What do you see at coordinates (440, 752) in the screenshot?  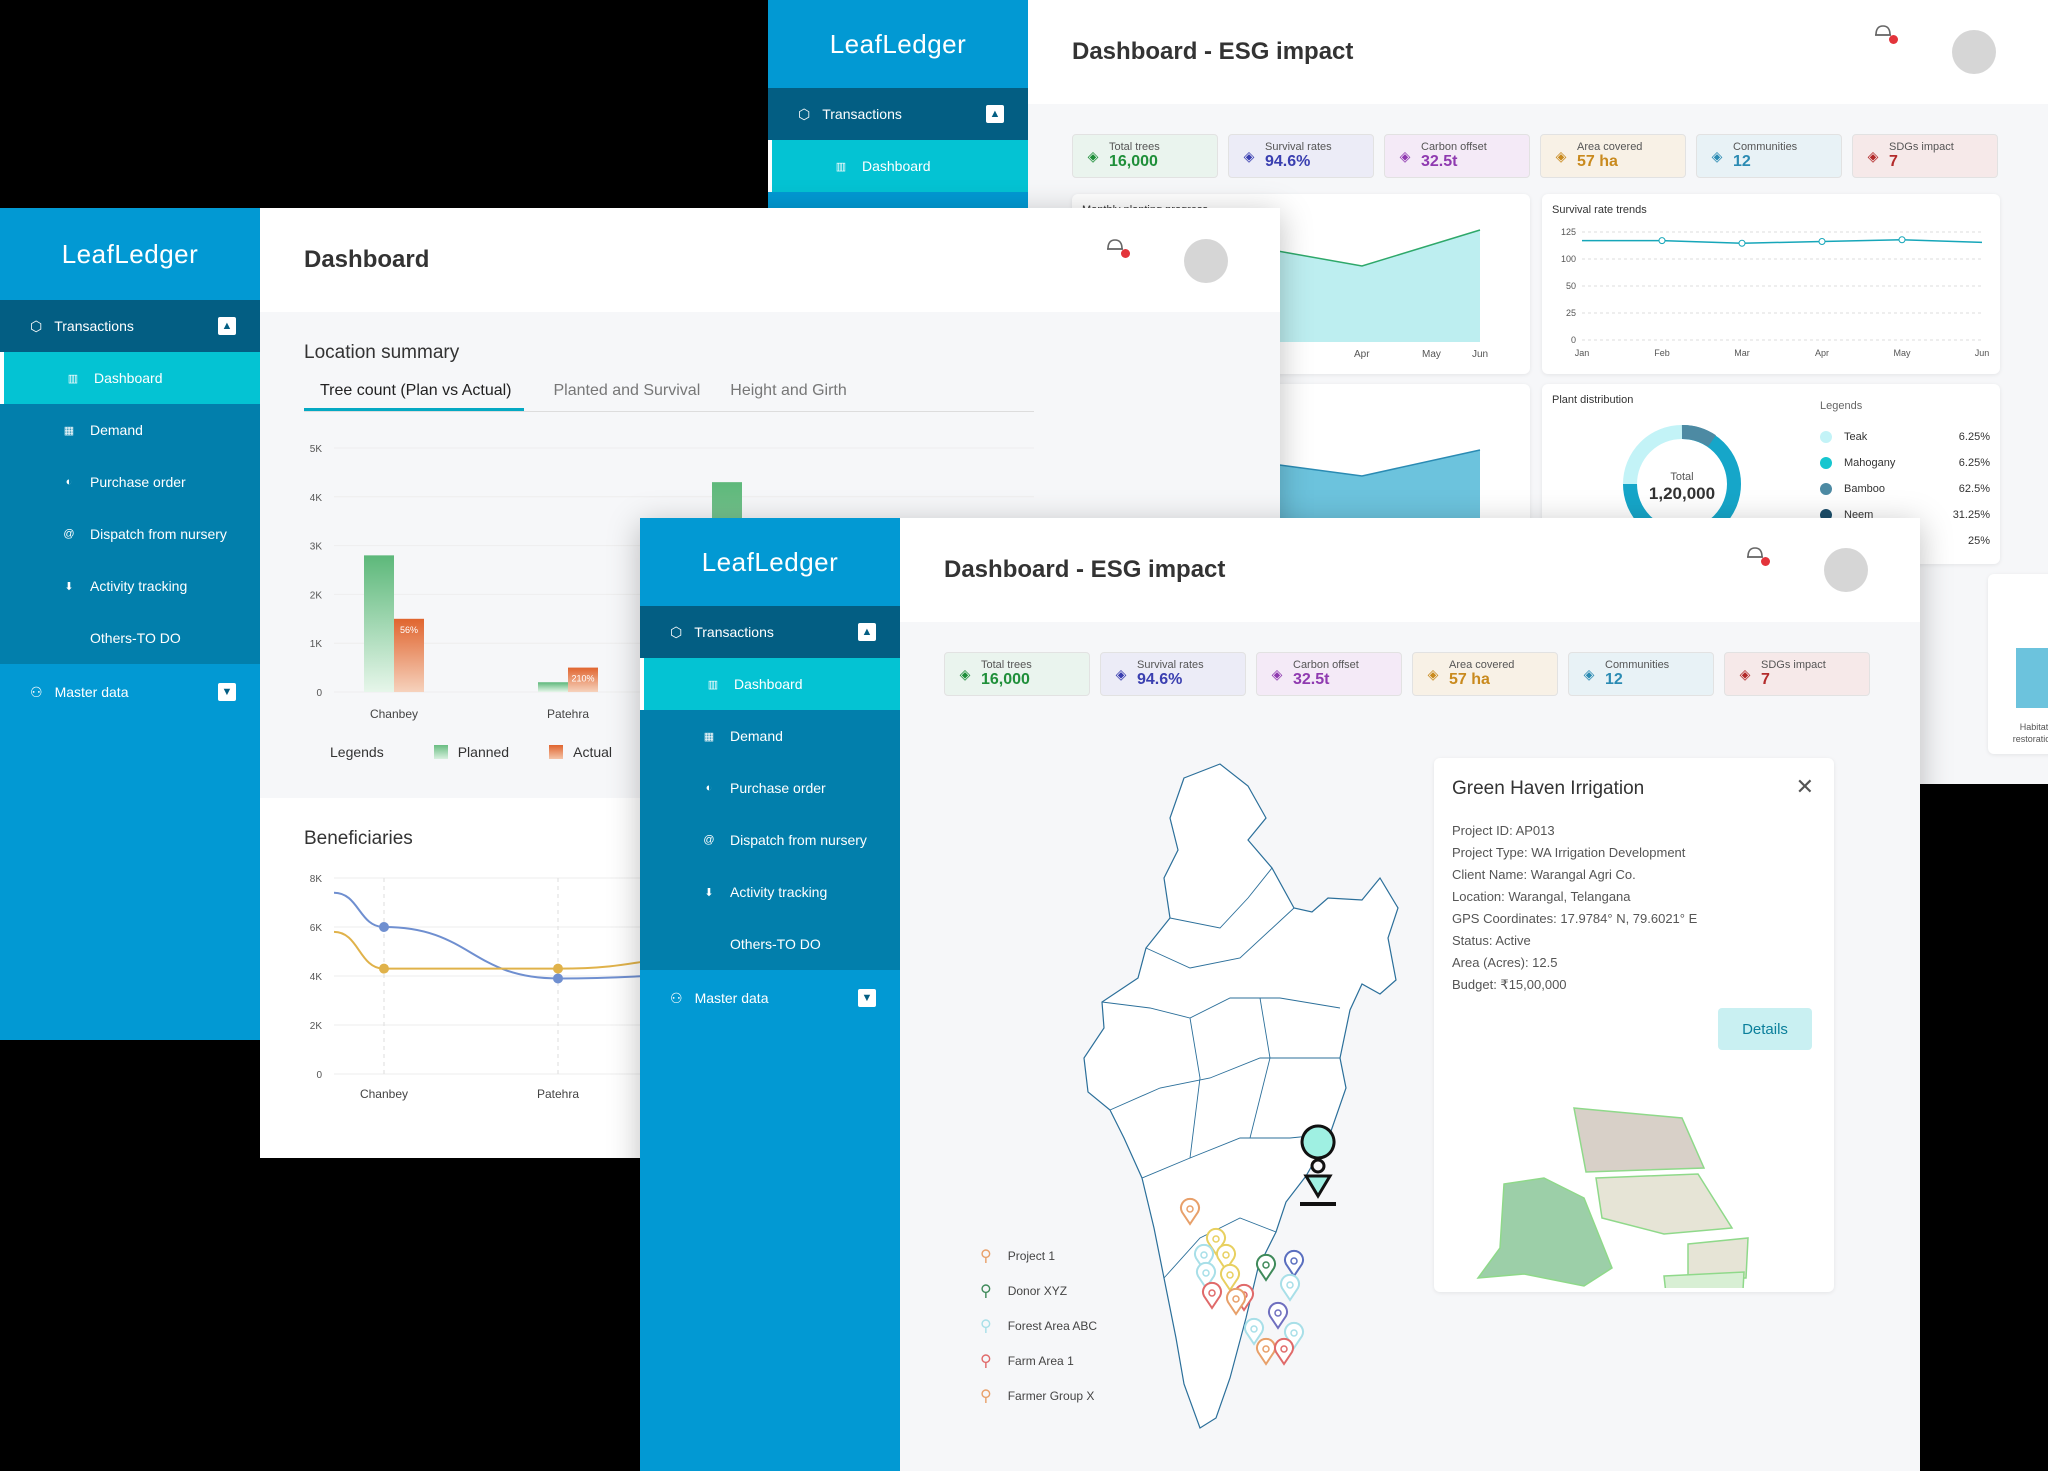 I see `planned-swatch` at bounding box center [440, 752].